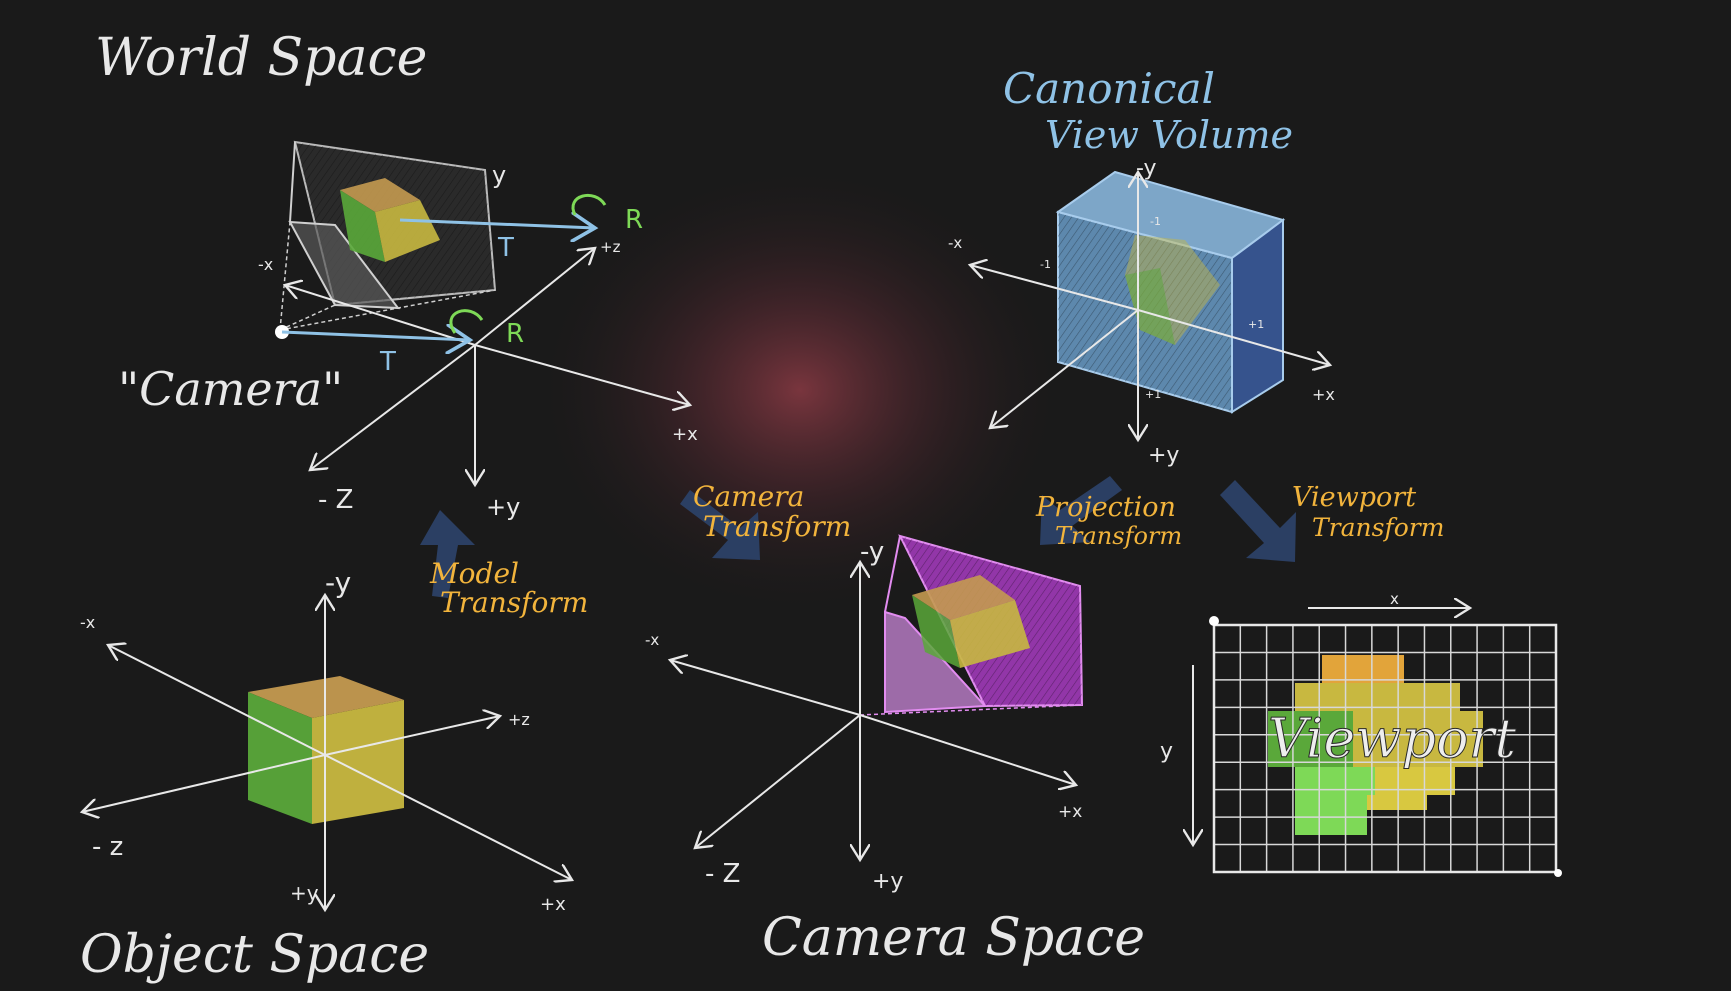 Image resolution: width=1731 pixels, height=991 pixels. I want to click on volume-side, so click(1257, 316).